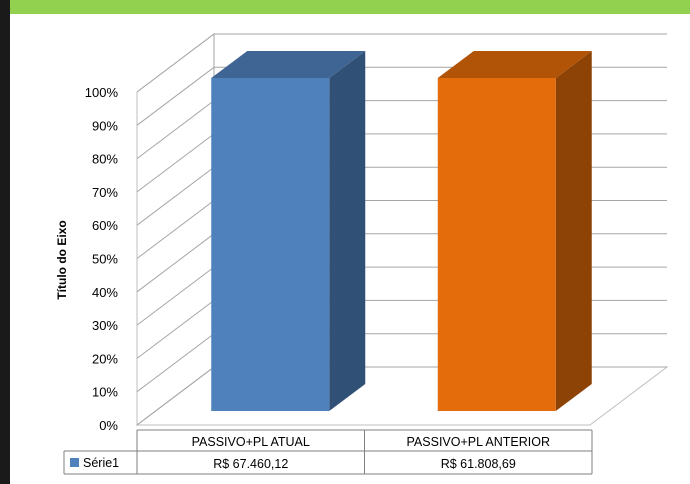 The width and height of the screenshot is (690, 484). What do you see at coordinates (101, 463) in the screenshot?
I see `legend-series-name: Série1` at bounding box center [101, 463].